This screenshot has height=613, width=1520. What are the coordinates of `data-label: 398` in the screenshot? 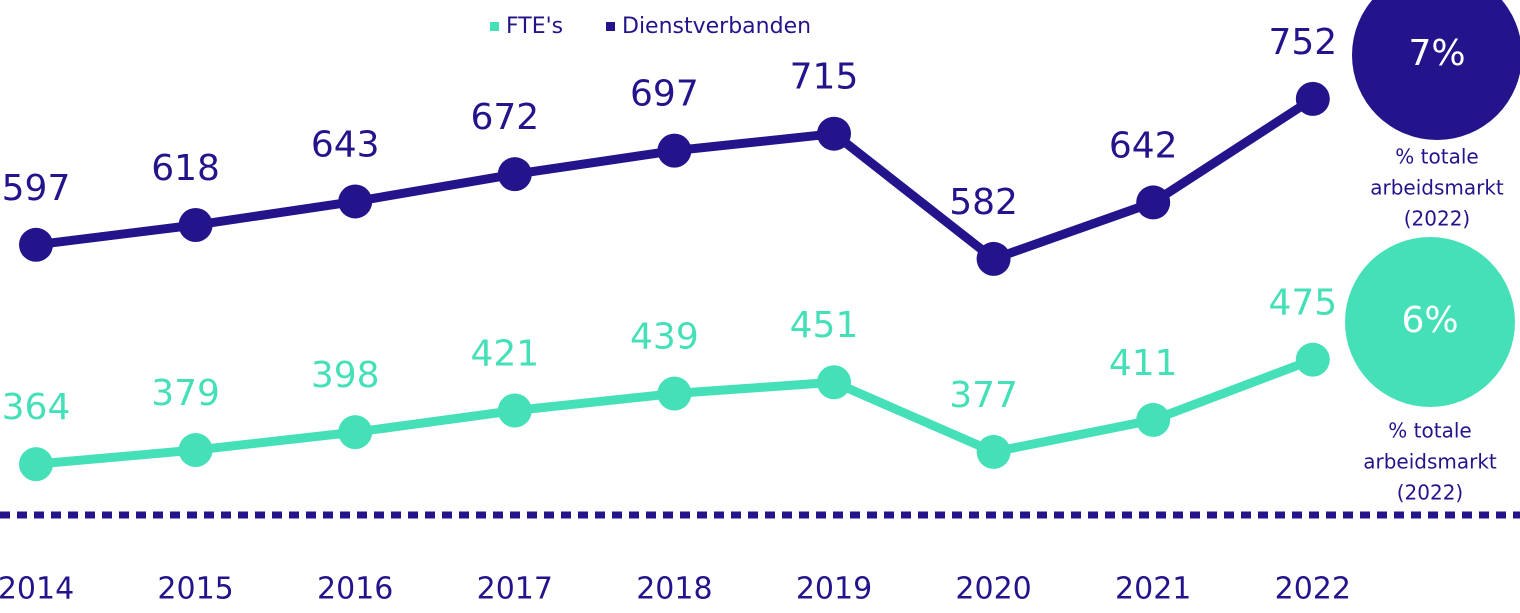 It's located at (345, 375).